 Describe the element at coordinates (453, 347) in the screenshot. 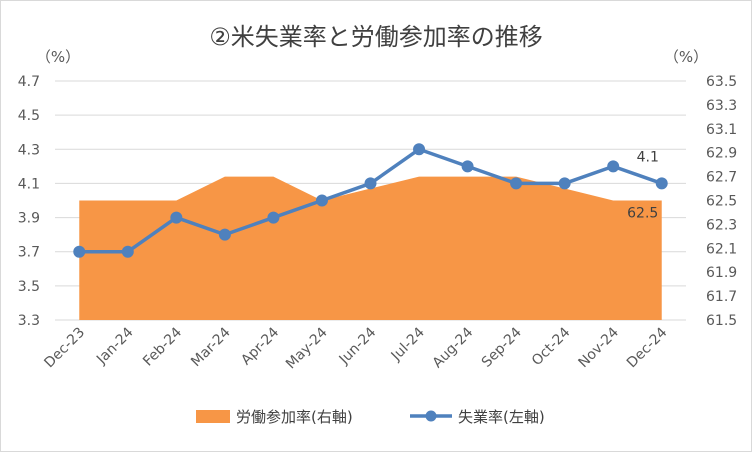

I see `category-label: Aug-24` at that location.